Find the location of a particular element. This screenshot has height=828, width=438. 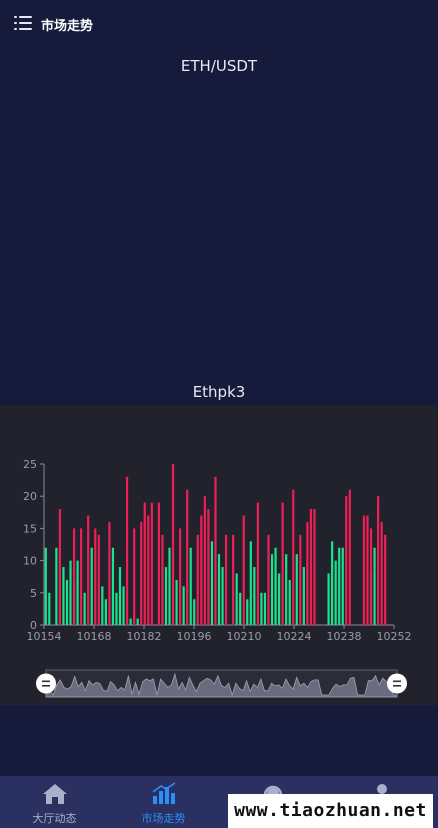

y-tick-label: 5 is located at coordinates (33, 593).